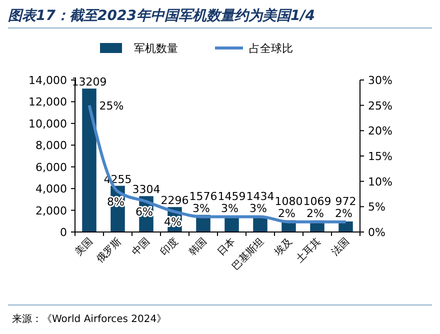  Describe the element at coordinates (63, 232) in the screenshot. I see `y-tick-label: 0` at that location.